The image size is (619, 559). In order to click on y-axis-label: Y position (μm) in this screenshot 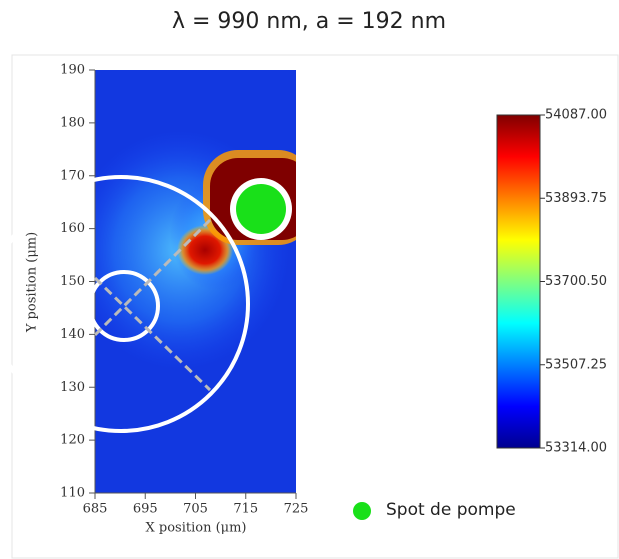, I will do `click(32, 282)`.